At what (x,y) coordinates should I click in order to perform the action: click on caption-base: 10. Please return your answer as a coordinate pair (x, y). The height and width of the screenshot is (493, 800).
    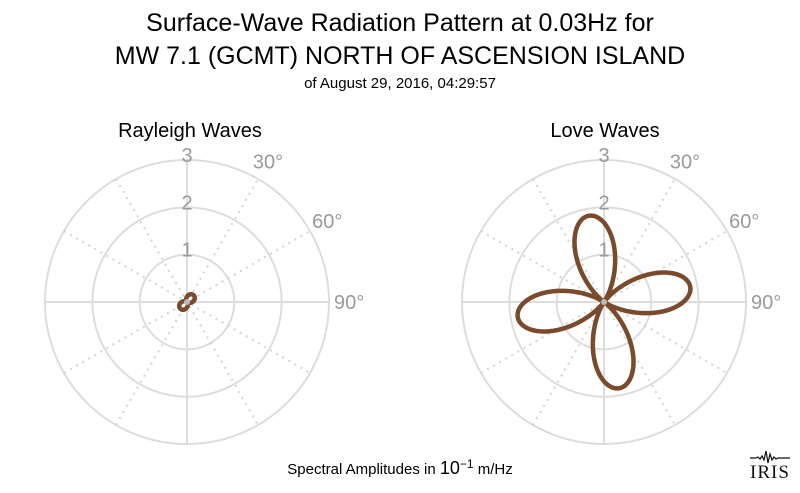
    Looking at the image, I should click on (449, 468).